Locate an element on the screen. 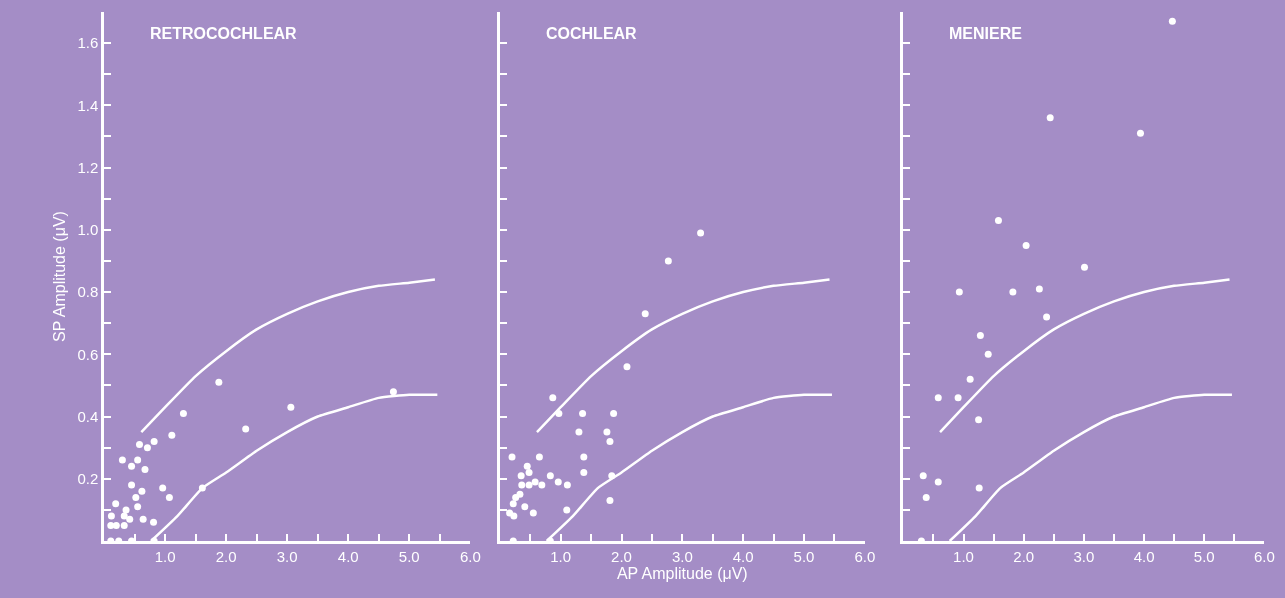 The height and width of the screenshot is (598, 1285). y-tick-label: 1.0 is located at coordinates (88, 230).